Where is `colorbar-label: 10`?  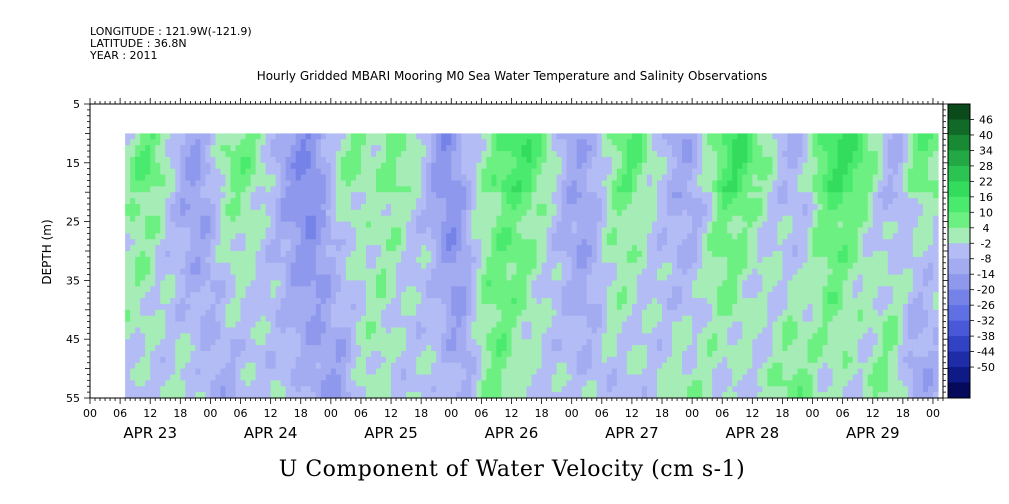 colorbar-label: 10 is located at coordinates (986, 212).